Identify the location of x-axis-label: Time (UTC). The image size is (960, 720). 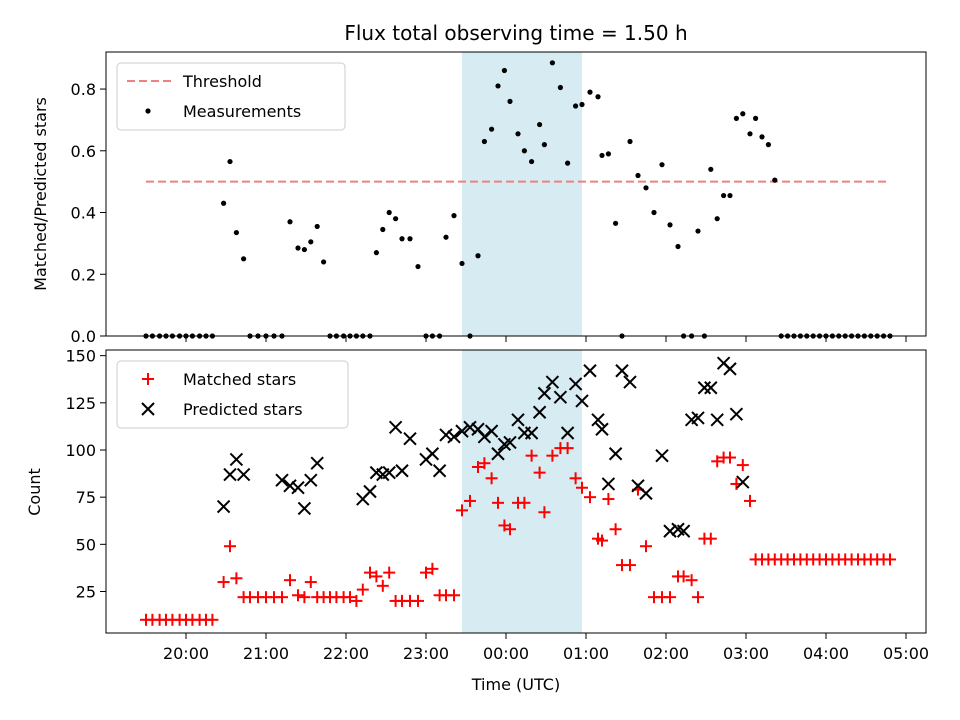
(515, 684).